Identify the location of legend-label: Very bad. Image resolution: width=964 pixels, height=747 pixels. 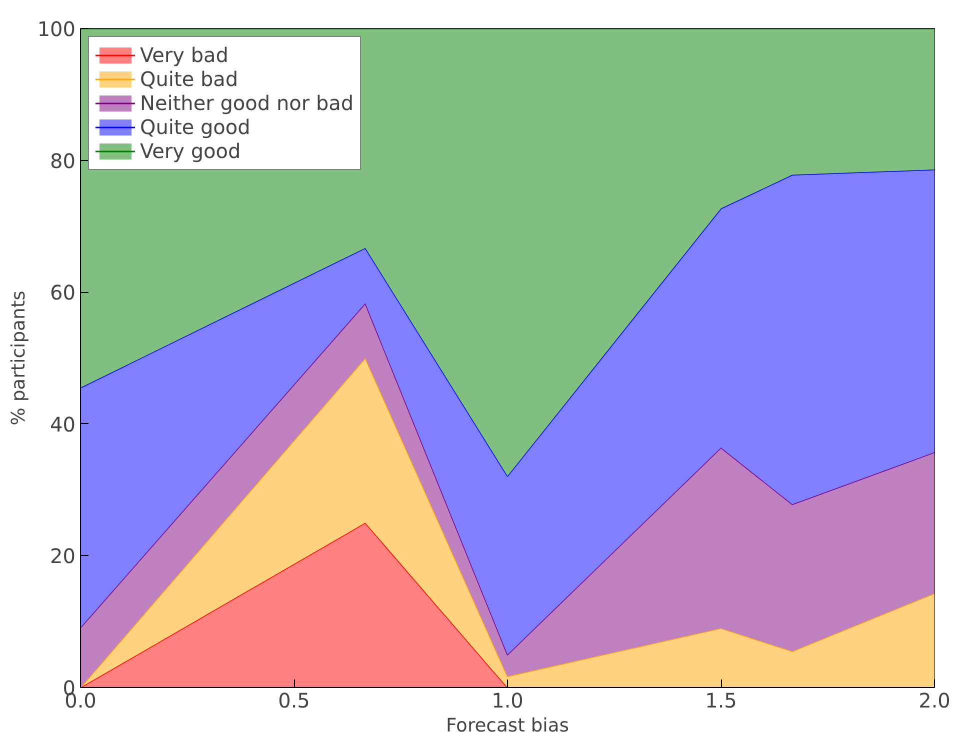
(184, 55).